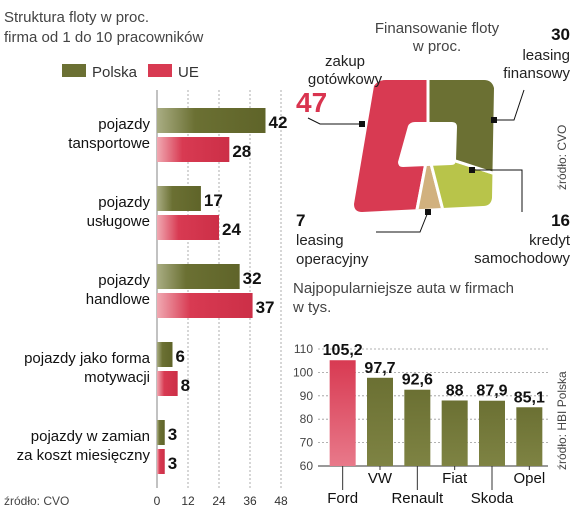  What do you see at coordinates (311, 307) in the screenshot?
I see `cars-chart-title-line2: w tys.` at bounding box center [311, 307].